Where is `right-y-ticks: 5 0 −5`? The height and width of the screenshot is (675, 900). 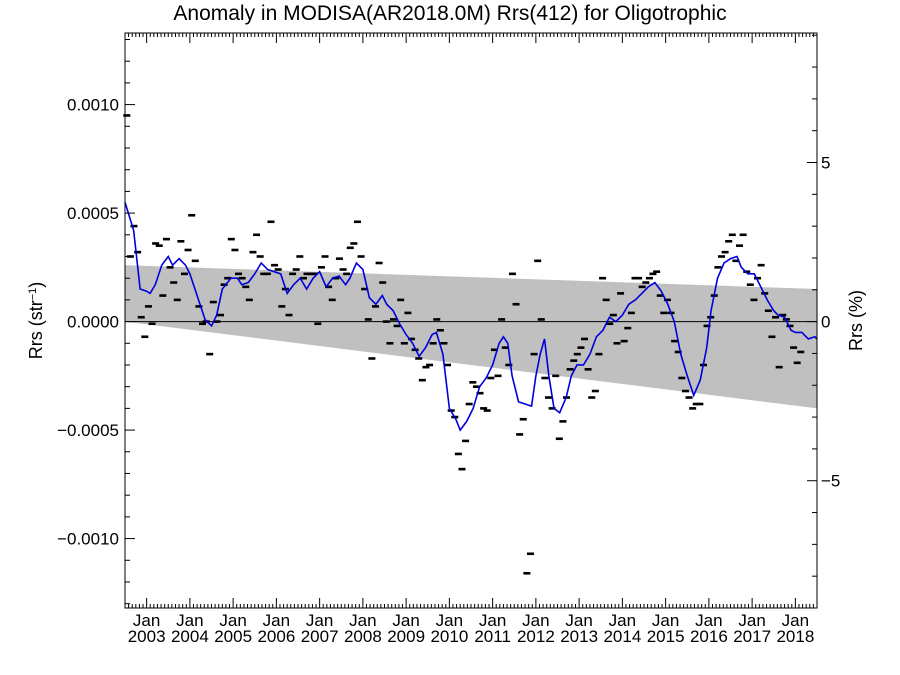 right-y-ticks: 5 0 −5 is located at coordinates (823, 321).